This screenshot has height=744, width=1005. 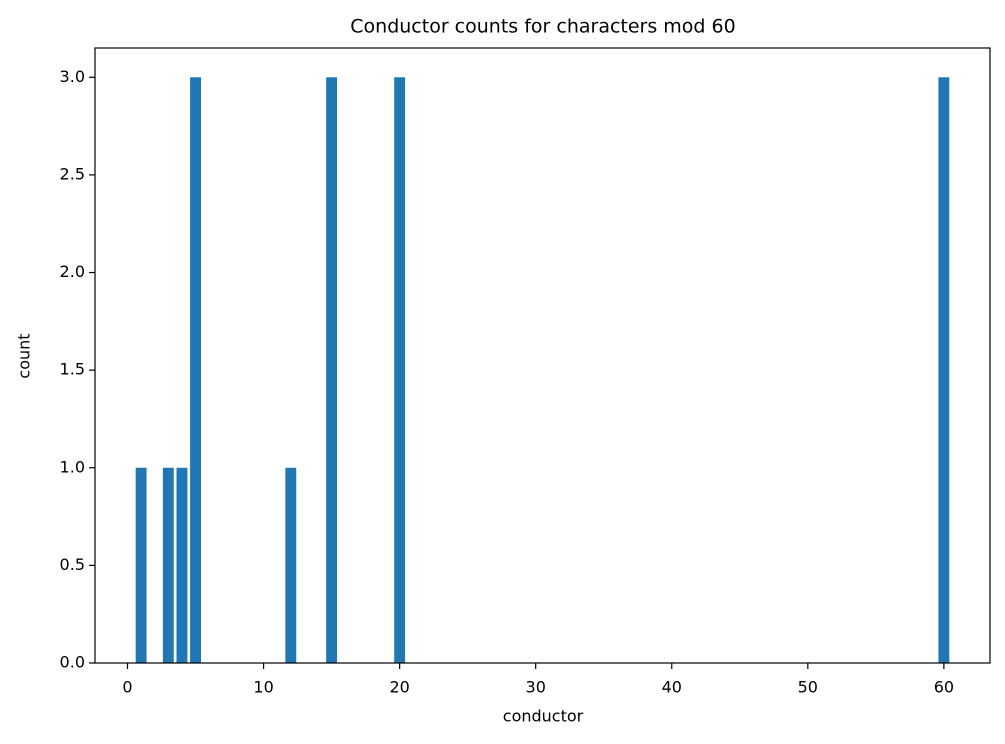 What do you see at coordinates (72, 564) in the screenshot?
I see `y-tick-label: 0.5` at bounding box center [72, 564].